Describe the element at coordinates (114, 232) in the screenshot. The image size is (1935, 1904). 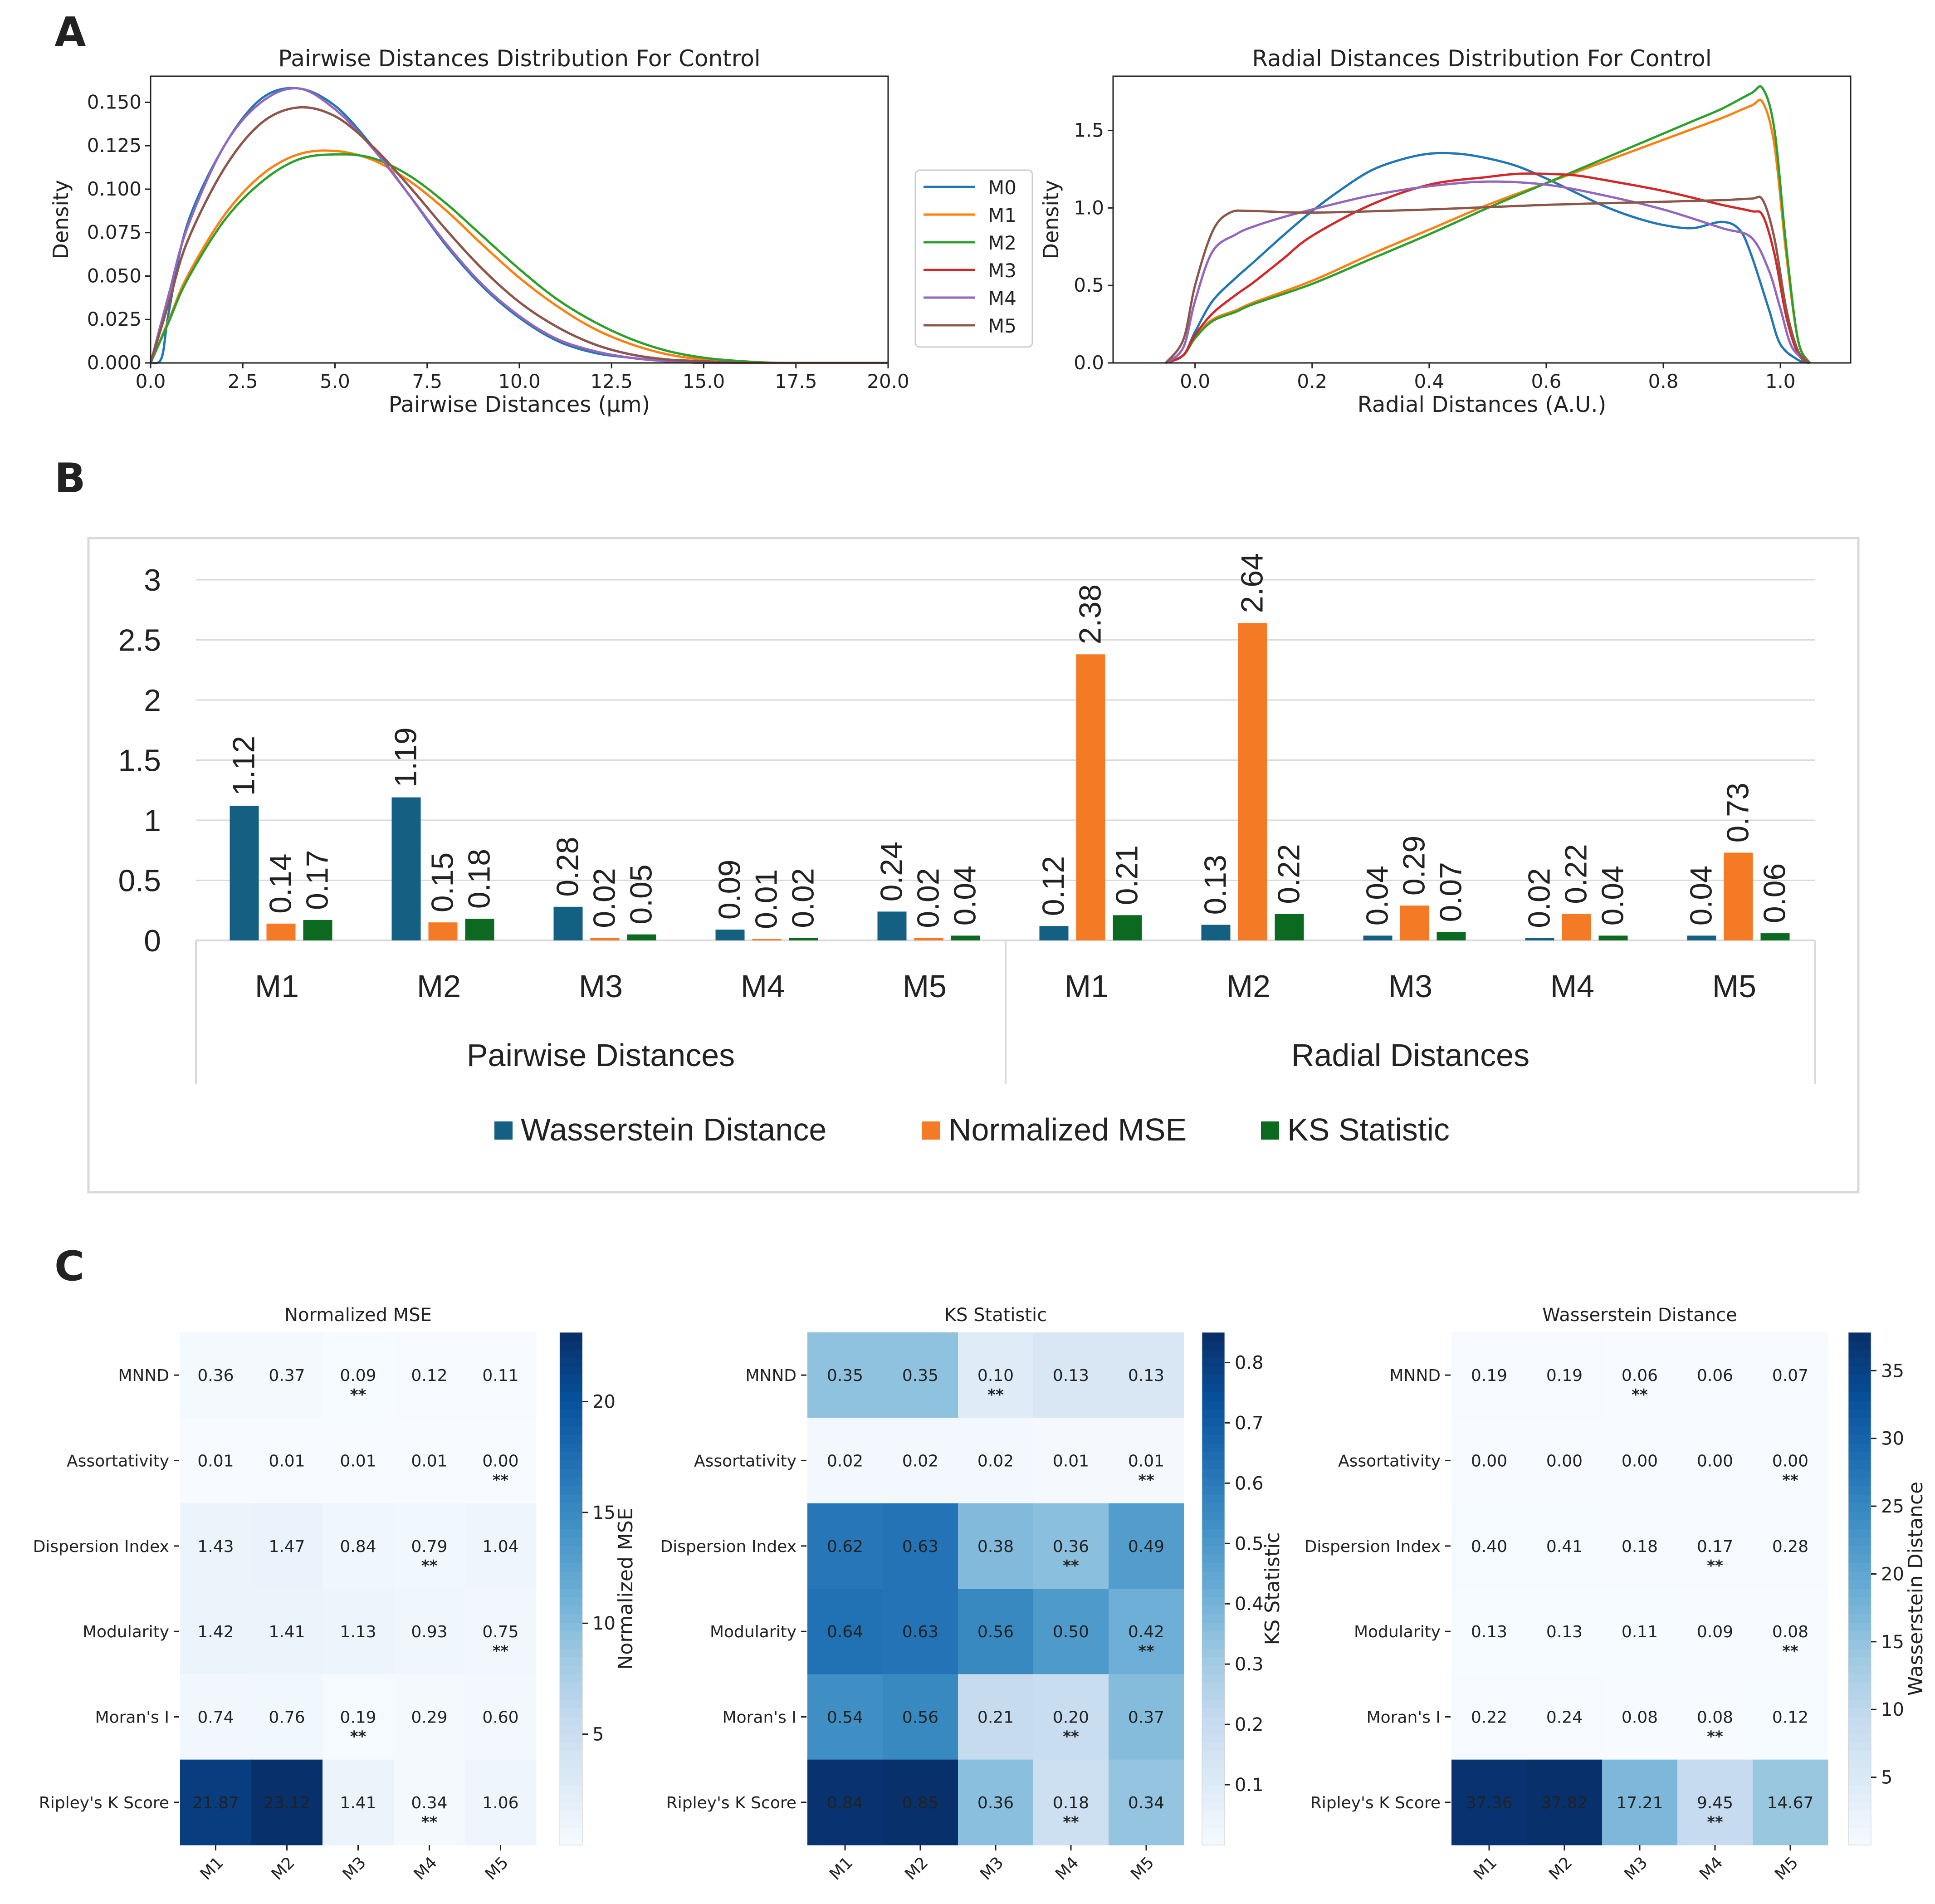
I see `y-tick-label: 0.075` at that location.